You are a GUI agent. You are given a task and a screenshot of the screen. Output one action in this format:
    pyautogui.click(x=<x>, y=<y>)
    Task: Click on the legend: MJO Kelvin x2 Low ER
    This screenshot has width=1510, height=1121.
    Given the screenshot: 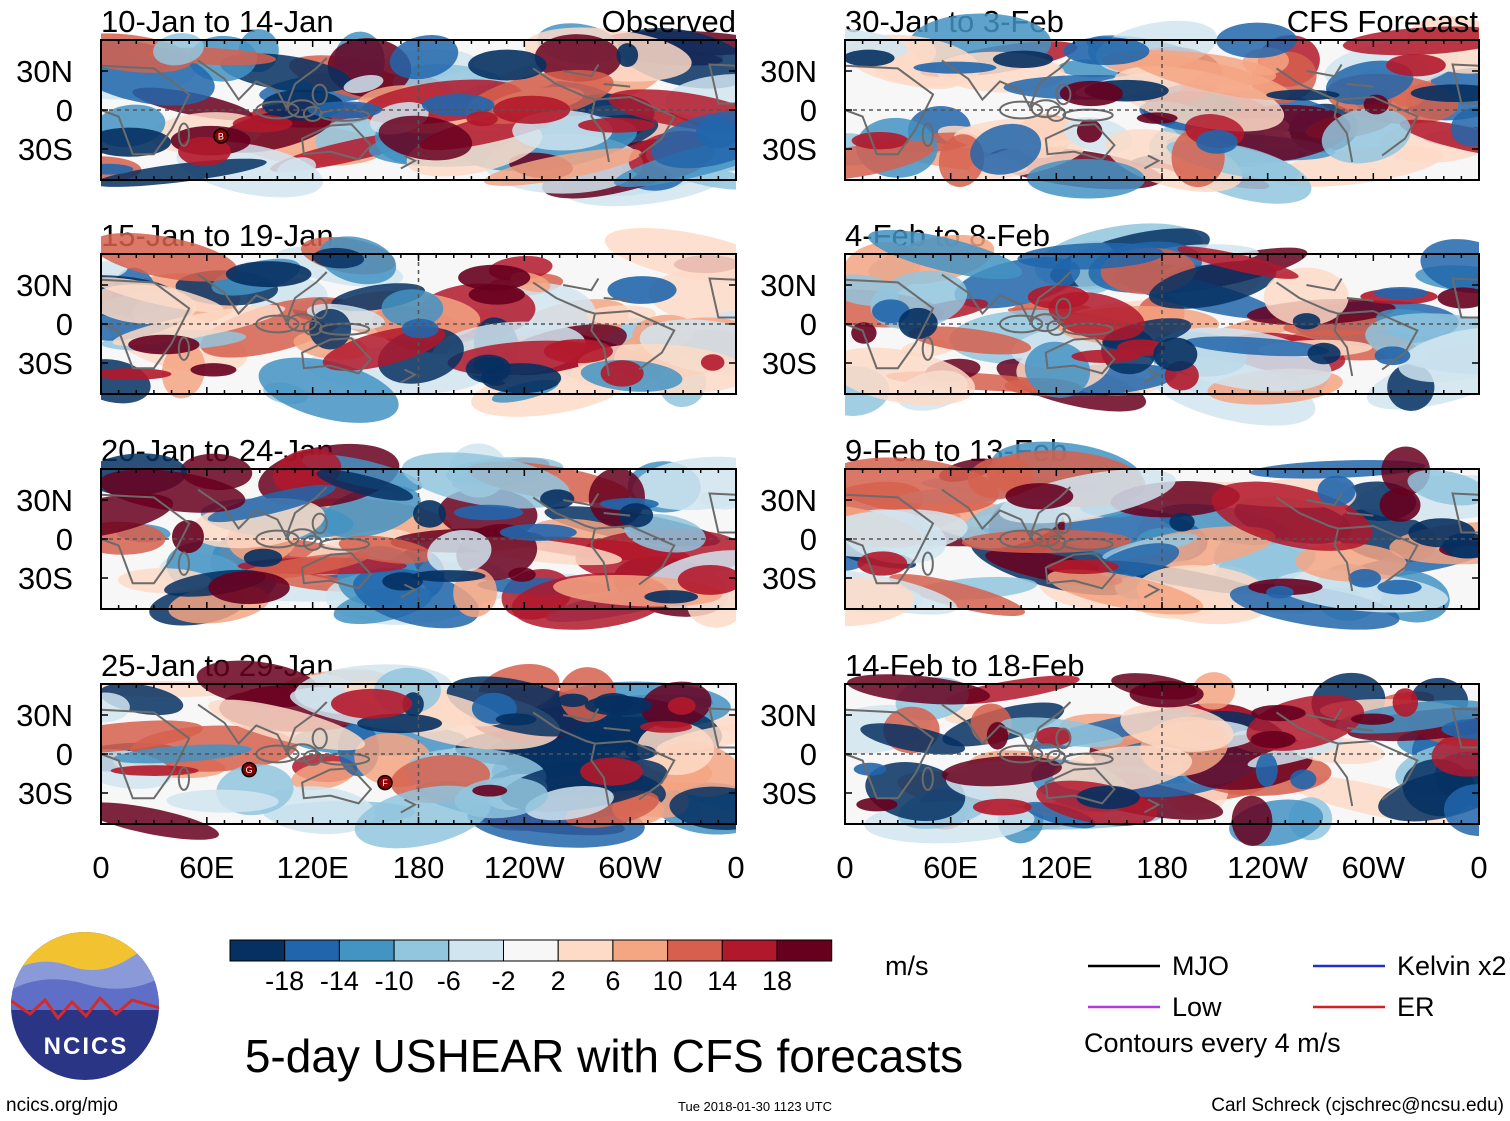 What is the action you would take?
    pyautogui.click(x=1297, y=986)
    